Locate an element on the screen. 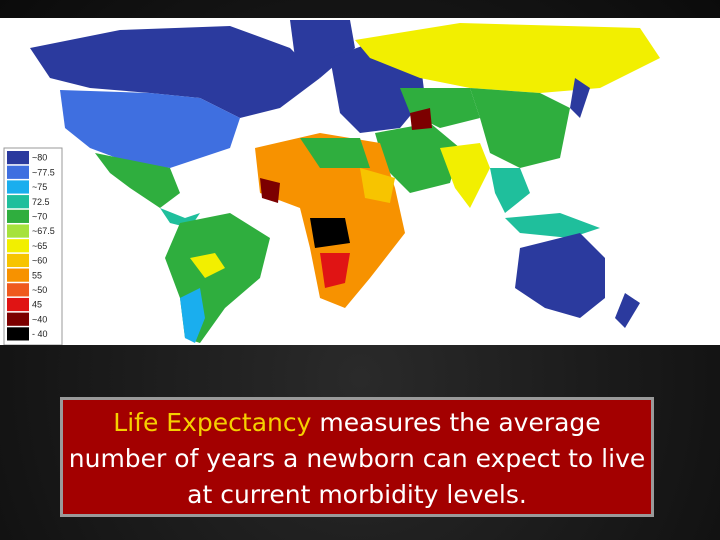 Image resolution: width=720 pixels, height=540 pixels. legend-label: ~65 is located at coordinates (39, 246).